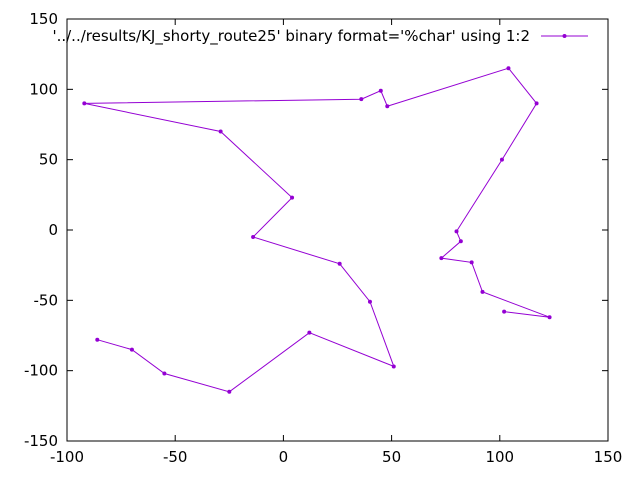  I want to click on y-tick-label: -100, so click(41, 371).